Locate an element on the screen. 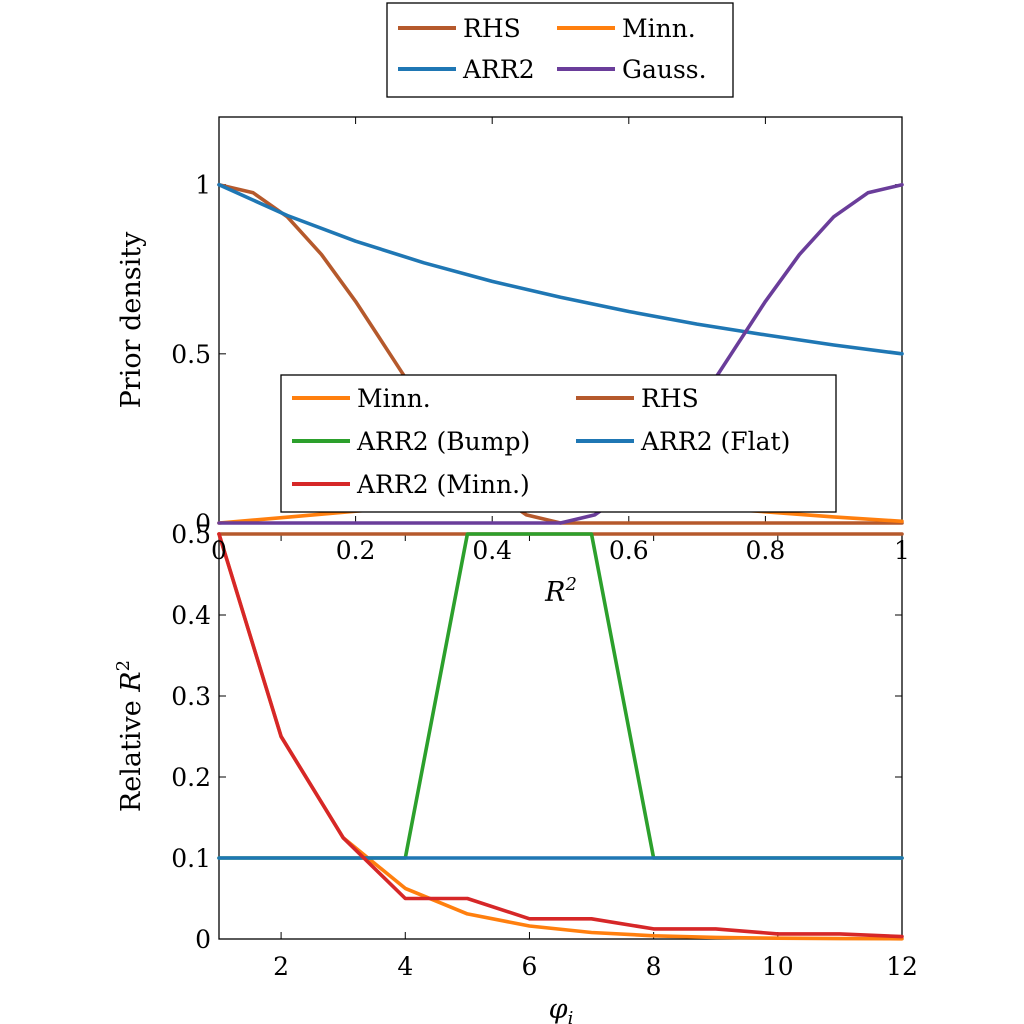 The height and width of the screenshot is (1024, 1024). x-tick-label: 1 is located at coordinates (902, 550).